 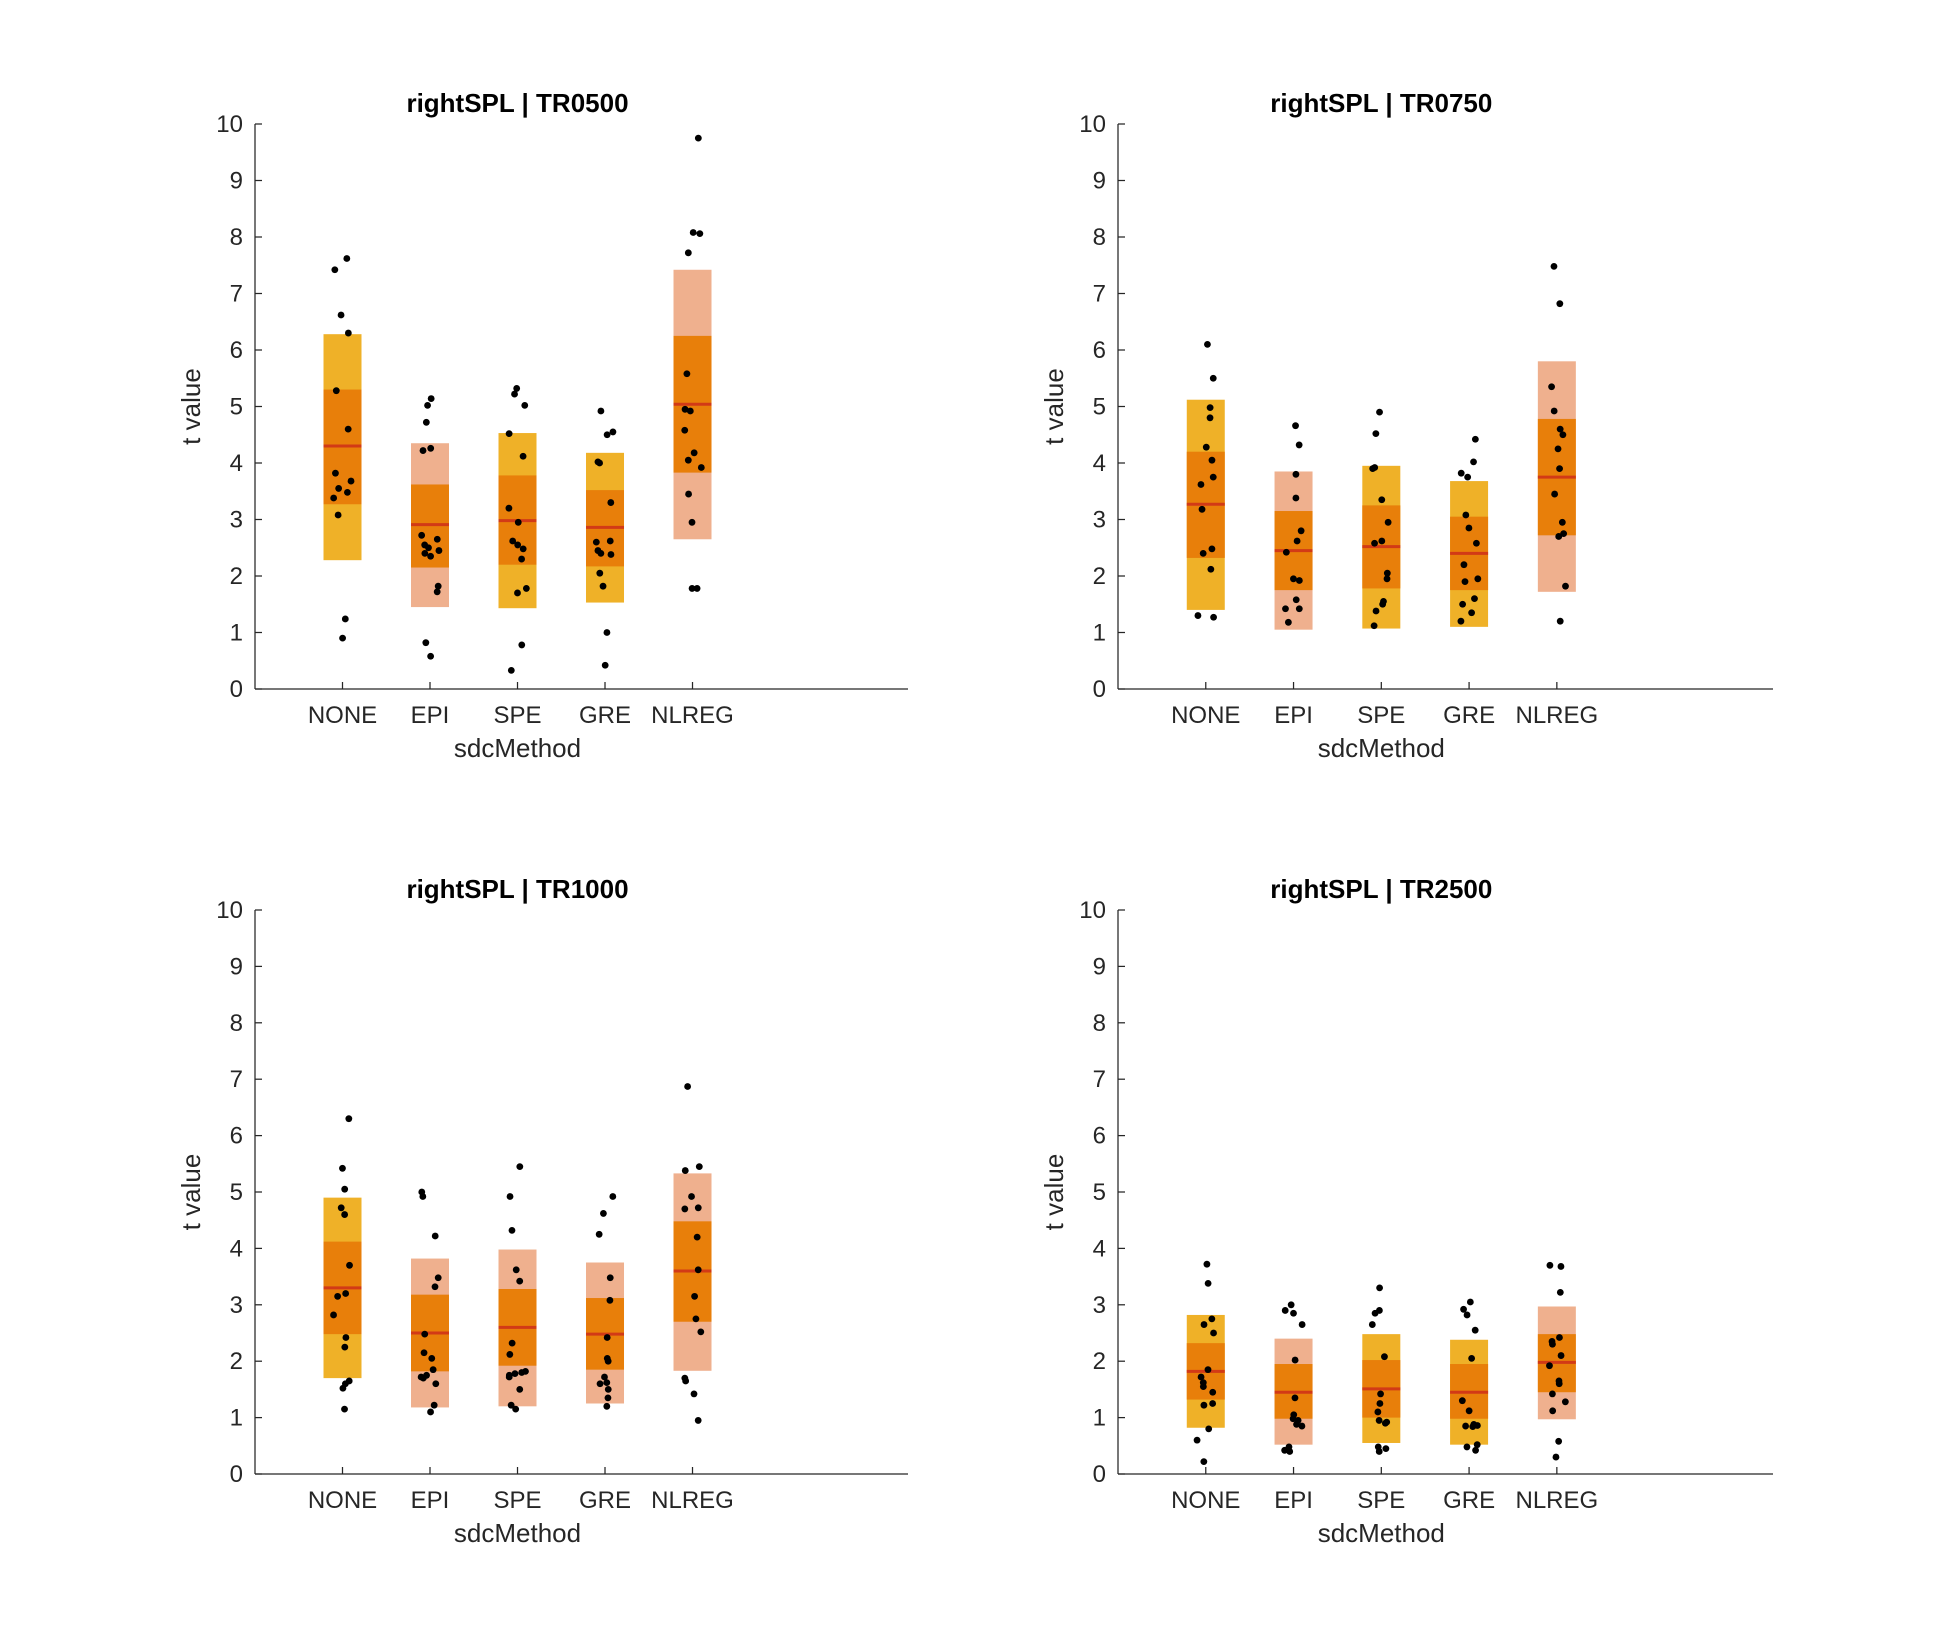 I want to click on y-tick-label: 5, so click(x=1099, y=407).